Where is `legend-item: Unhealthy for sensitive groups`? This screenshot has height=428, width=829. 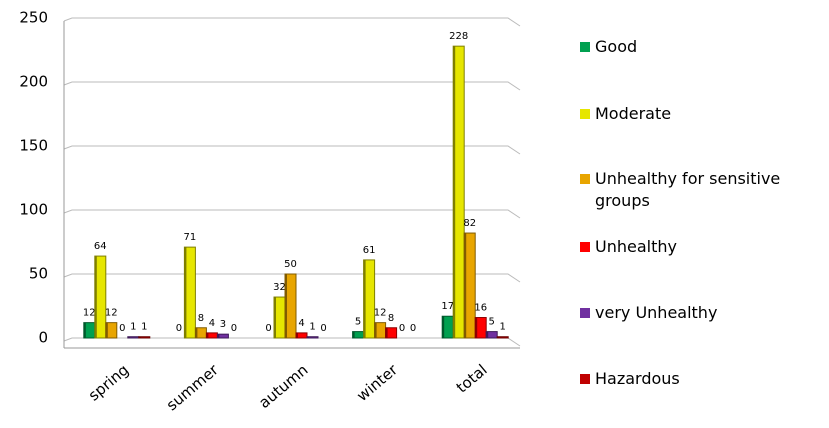 legend-item: Unhealthy for sensitive groups is located at coordinates (702, 190).